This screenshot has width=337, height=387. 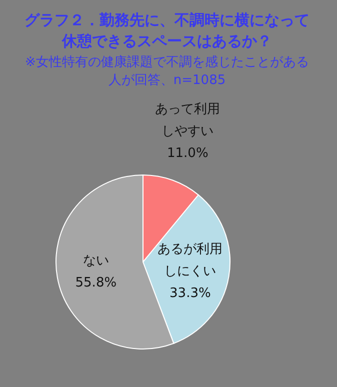 I want to click on chart-title: グラフ２．勤務先に、不調時に横になって休憩できるスペースはあるか？, so click(x=167, y=31).